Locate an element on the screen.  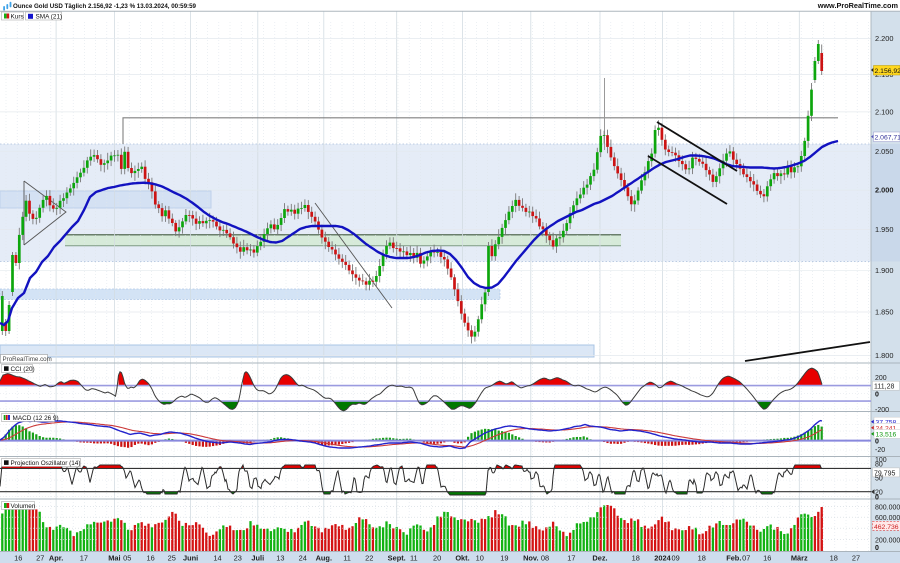
svg-text: 19 is located at coordinates (504, 557).